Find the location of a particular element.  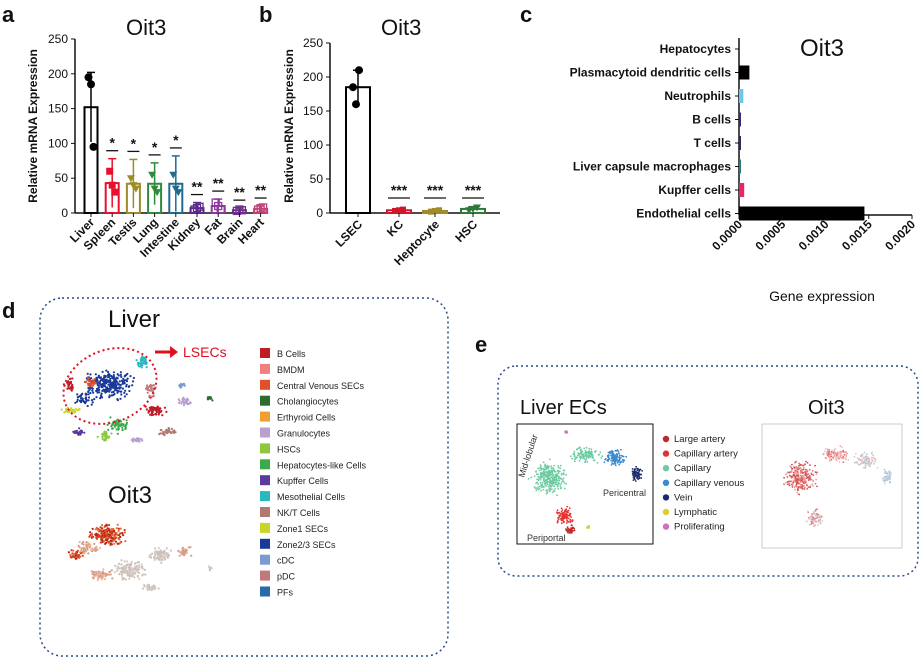

chart-c-xlabel: Gene expression is located at coordinates (822, 296).